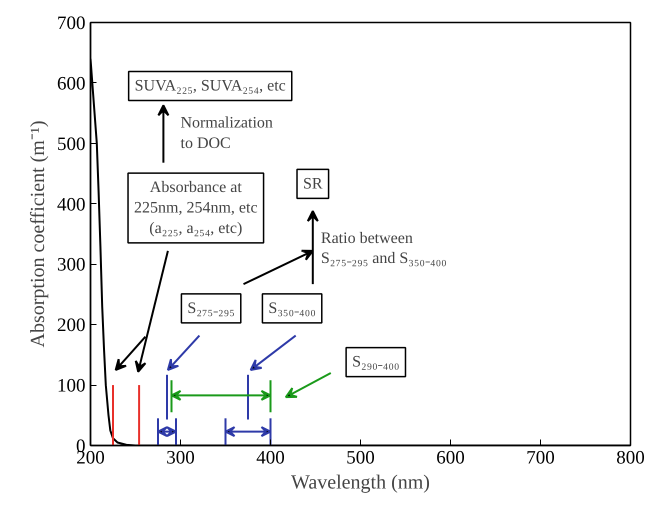  I want to click on annotation: Ratio between S₂₇₅₋₂₉₅ and S₃₅₀₋₄₀₀, so click(383, 249).